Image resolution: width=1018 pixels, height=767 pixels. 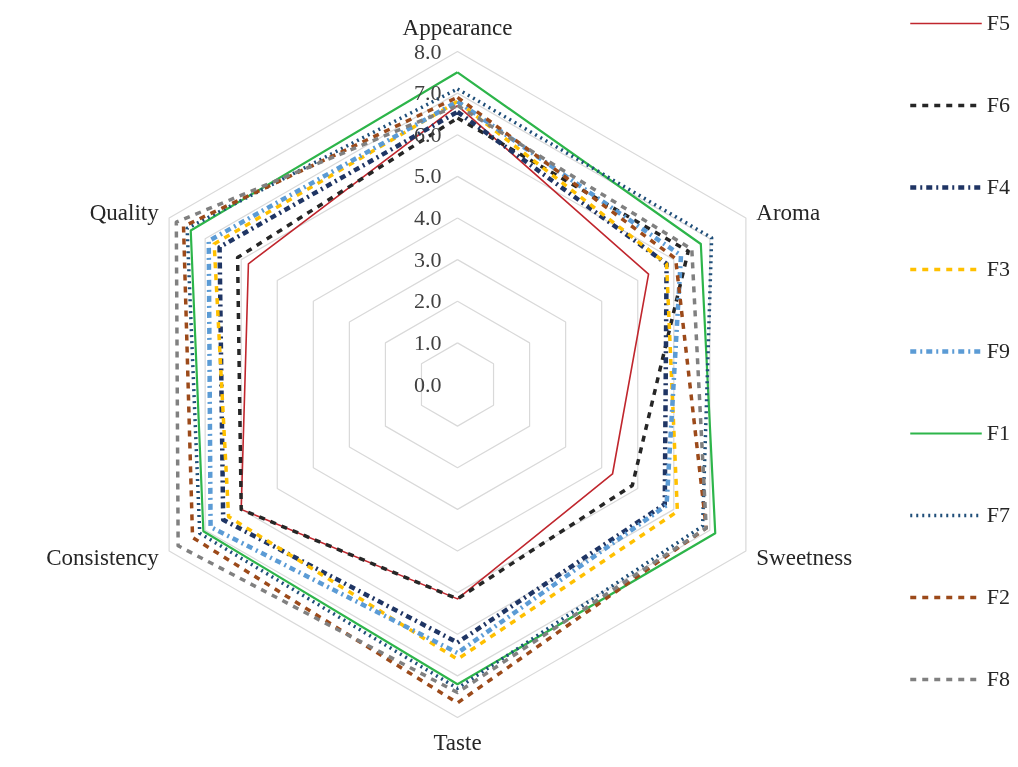 I want to click on legend-label: F6, so click(x=998, y=105).